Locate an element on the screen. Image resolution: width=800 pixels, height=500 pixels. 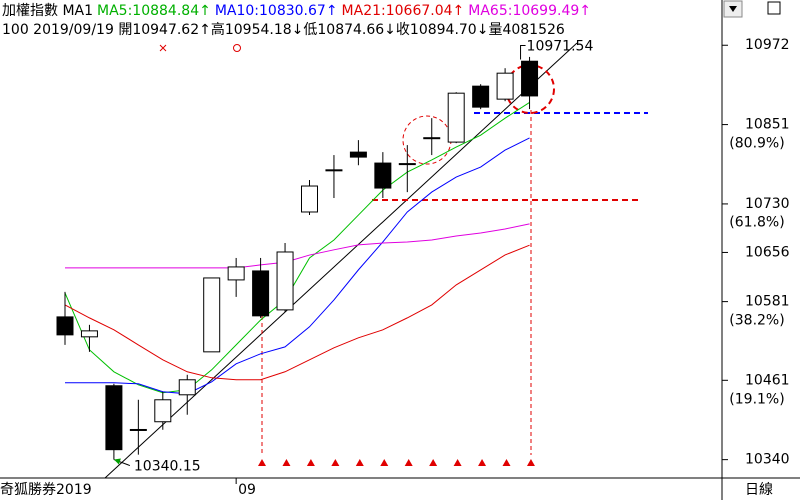
down-arrow-icon is located at coordinates (733, 9).